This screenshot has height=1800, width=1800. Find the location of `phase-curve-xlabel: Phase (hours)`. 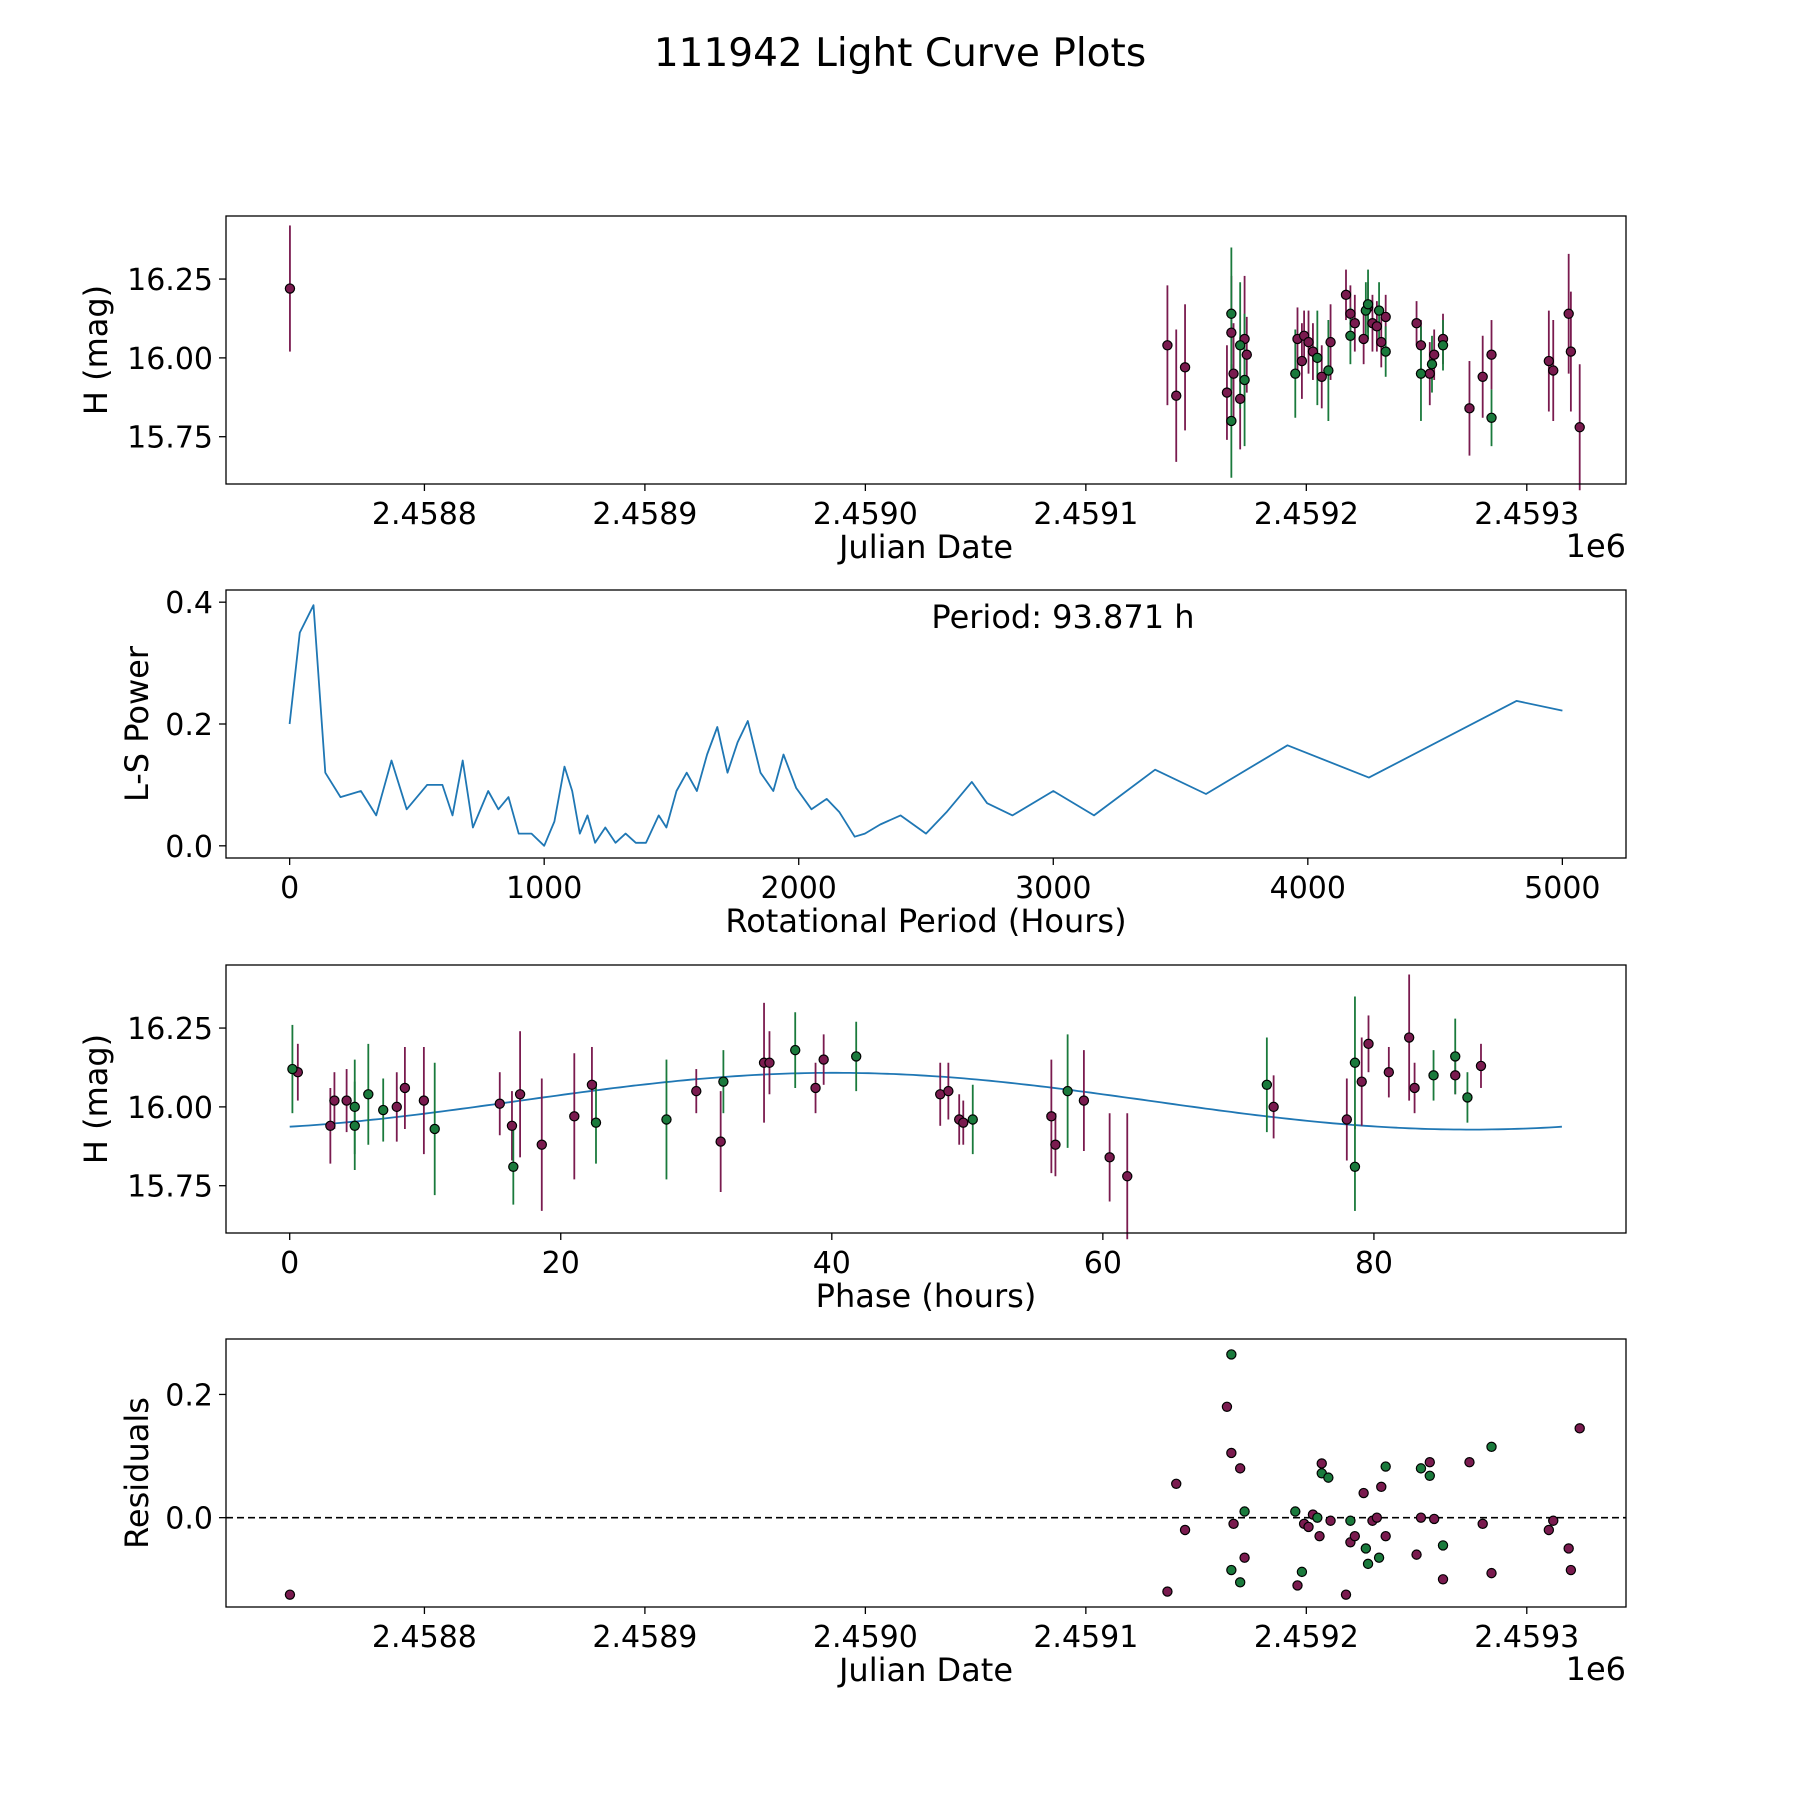

phase-curve-xlabel: Phase (hours) is located at coordinates (926, 1296).